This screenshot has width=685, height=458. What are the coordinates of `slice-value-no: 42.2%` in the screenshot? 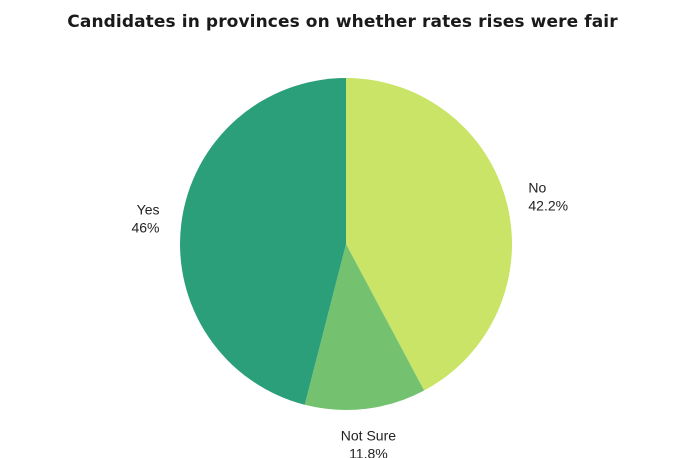 It's located at (548, 205).